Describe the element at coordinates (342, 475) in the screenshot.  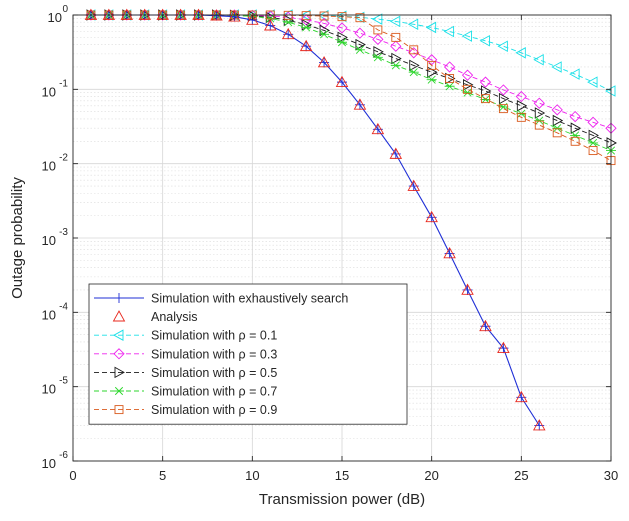
I see `x-tick-label: 15` at that location.